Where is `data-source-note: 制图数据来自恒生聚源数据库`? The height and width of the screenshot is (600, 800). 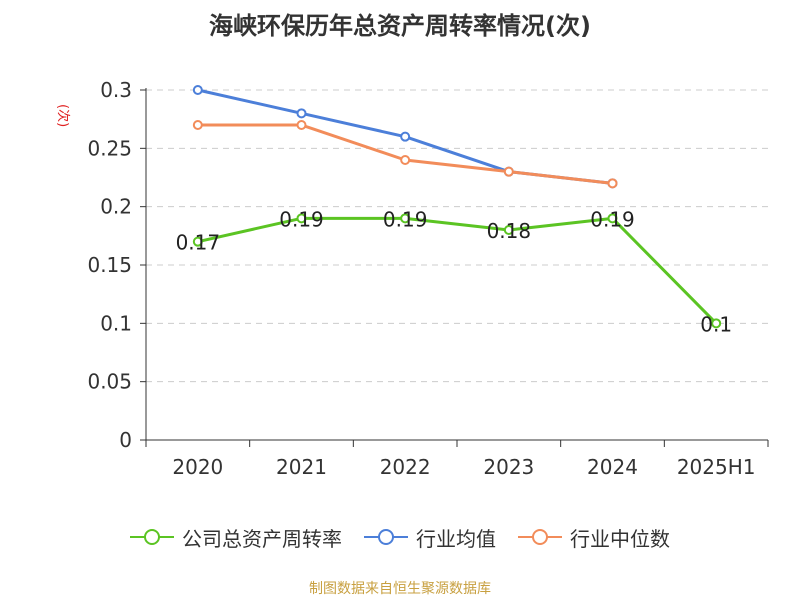 data-source-note: 制图数据来自恒生聚源数据库 is located at coordinates (400, 589).